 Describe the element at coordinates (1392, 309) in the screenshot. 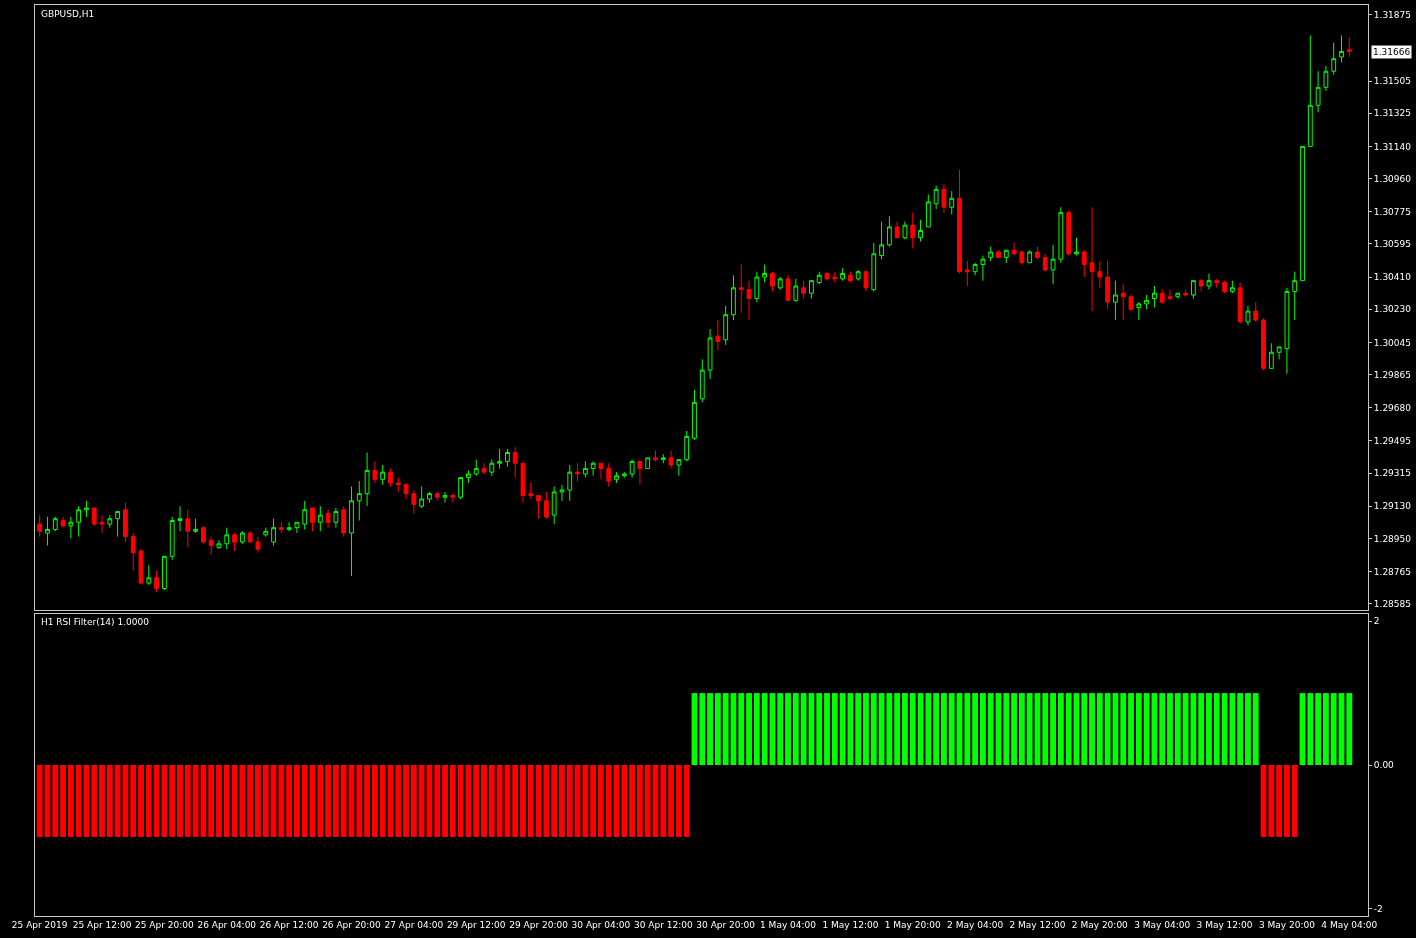

I see `y-tick-label: 1.30230` at that location.